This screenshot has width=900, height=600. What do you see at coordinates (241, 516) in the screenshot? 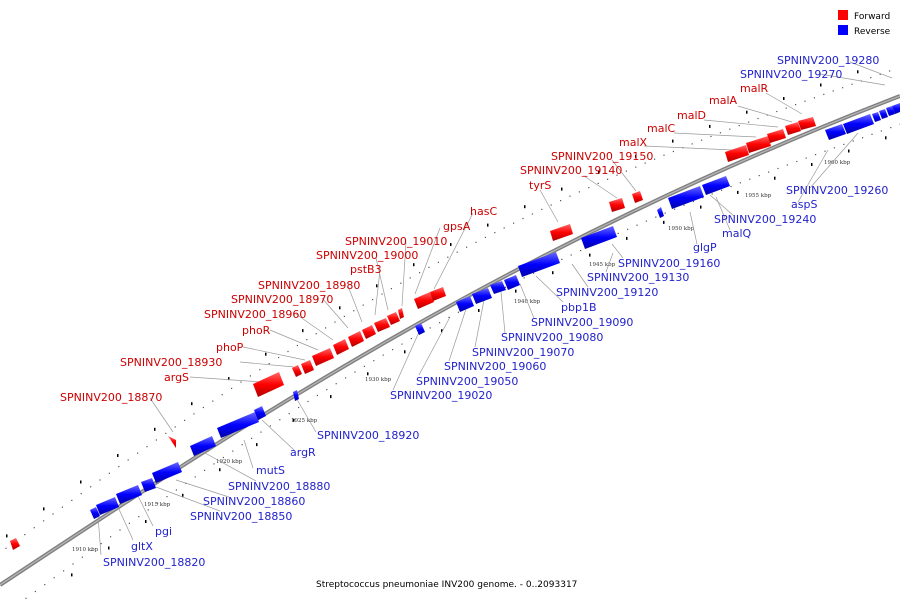
I see `gene-label: SPNINV200_18850` at bounding box center [241, 516].